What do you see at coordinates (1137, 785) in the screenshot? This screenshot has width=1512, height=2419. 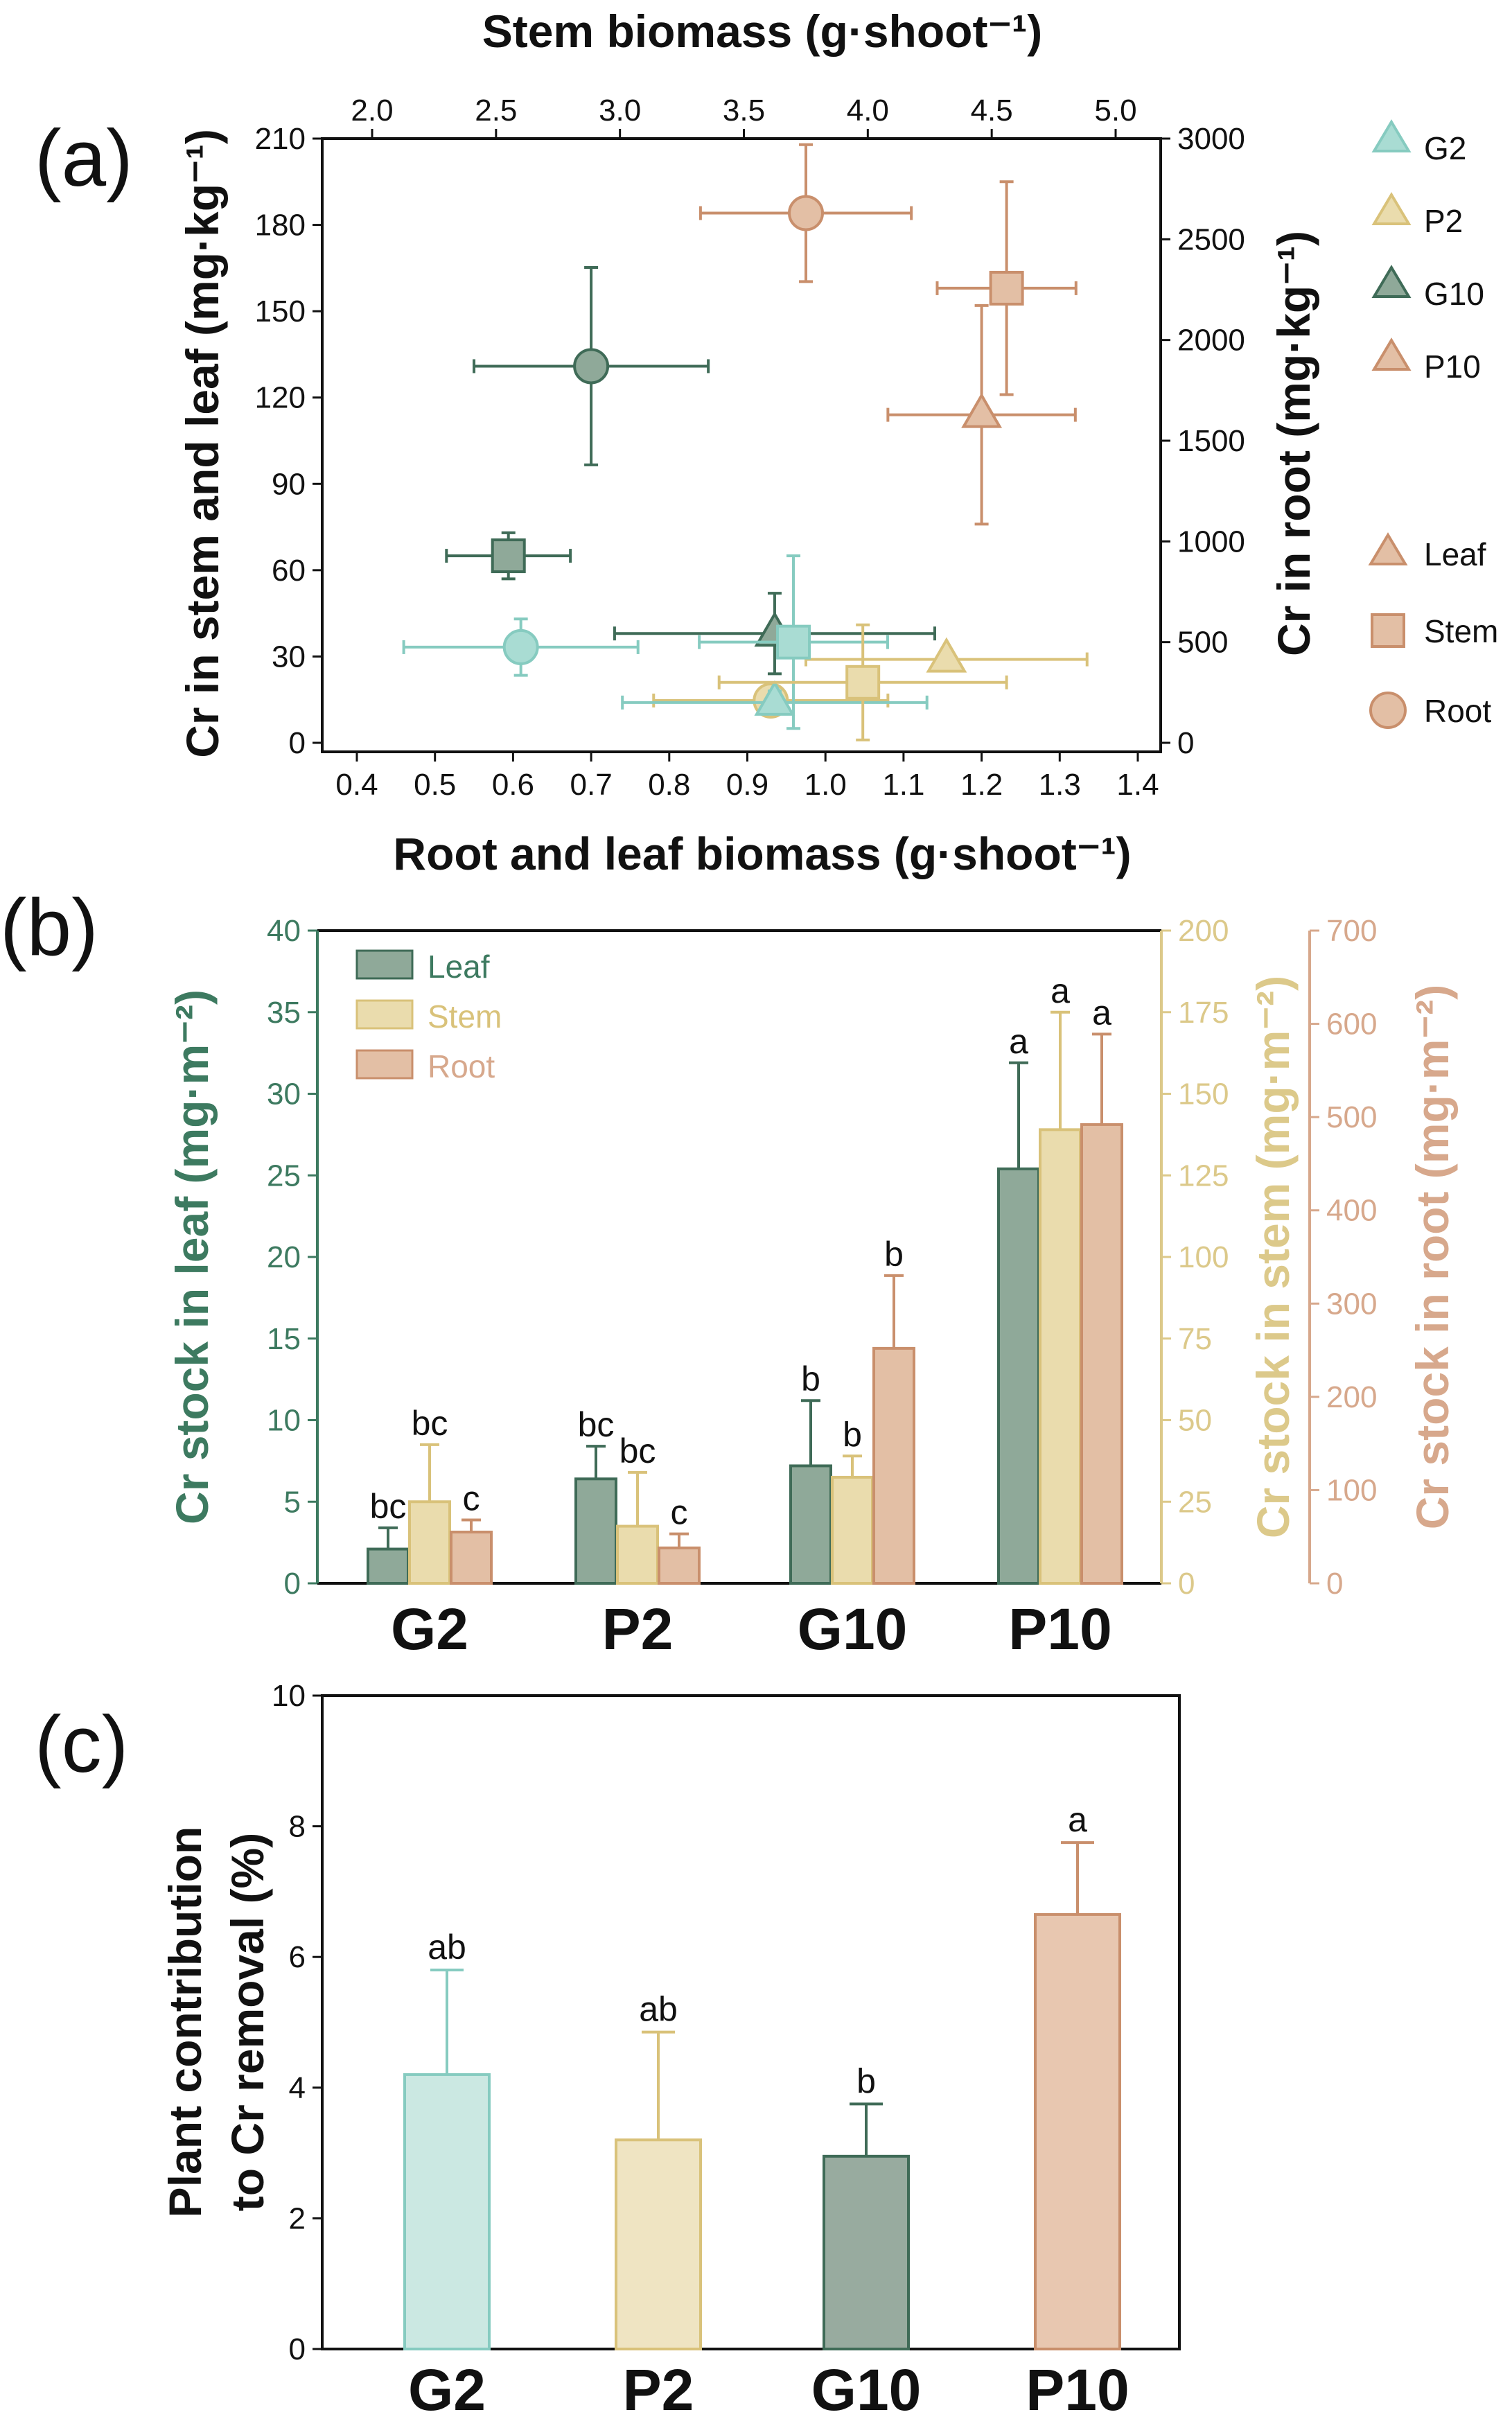 I see `tick-label-bottom: 1.4` at bounding box center [1137, 785].